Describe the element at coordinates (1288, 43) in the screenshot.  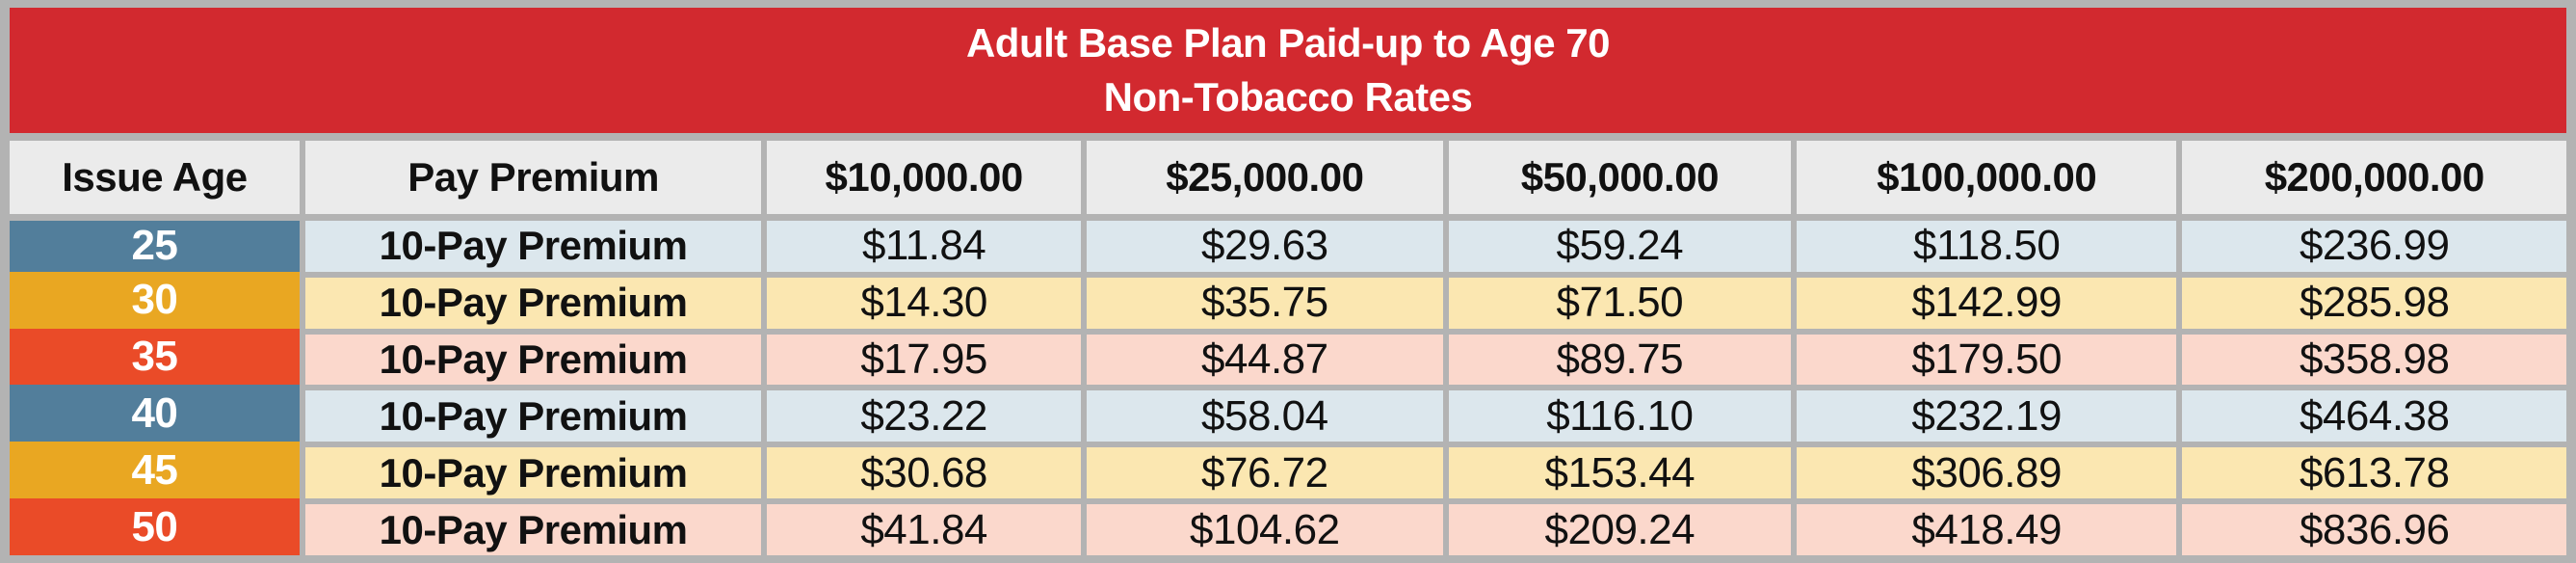
I see `table-title: Adult Base Plan Paid-up to Age 70` at that location.